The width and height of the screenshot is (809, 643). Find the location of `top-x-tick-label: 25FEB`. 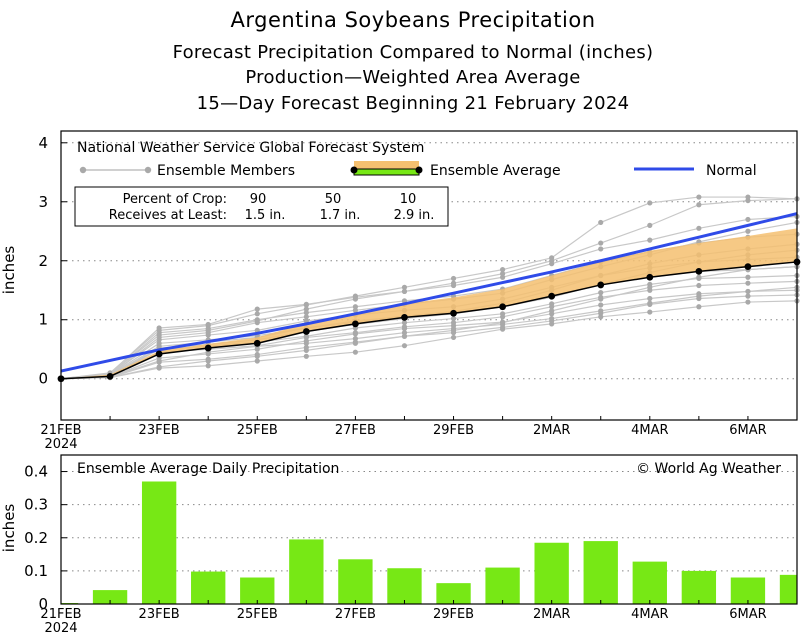

top-x-tick-label: 25FEB is located at coordinates (257, 430).